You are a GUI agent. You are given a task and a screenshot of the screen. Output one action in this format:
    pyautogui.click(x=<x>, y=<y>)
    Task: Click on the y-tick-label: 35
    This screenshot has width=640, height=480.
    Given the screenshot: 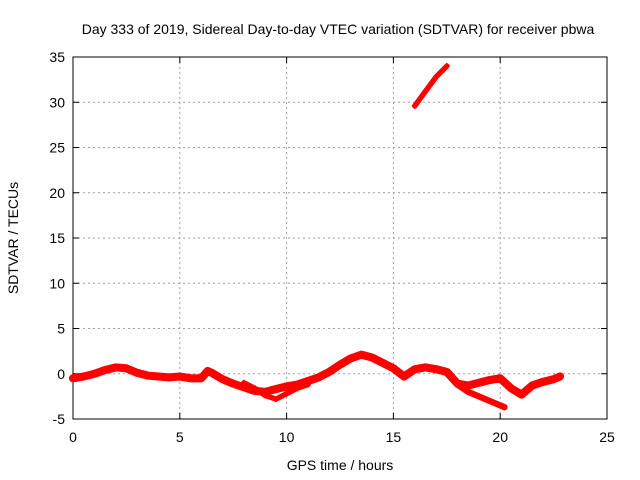 What is the action you would take?
    pyautogui.click(x=57, y=57)
    